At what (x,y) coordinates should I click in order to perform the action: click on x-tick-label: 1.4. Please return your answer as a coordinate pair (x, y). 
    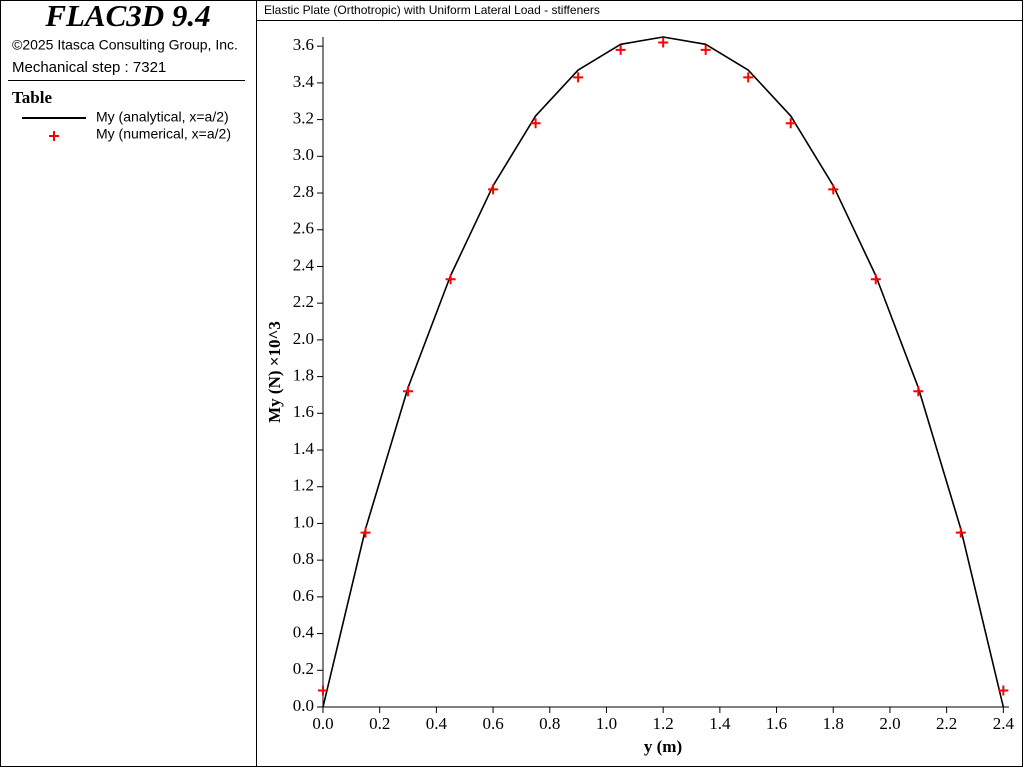
    Looking at the image, I should click on (720, 723).